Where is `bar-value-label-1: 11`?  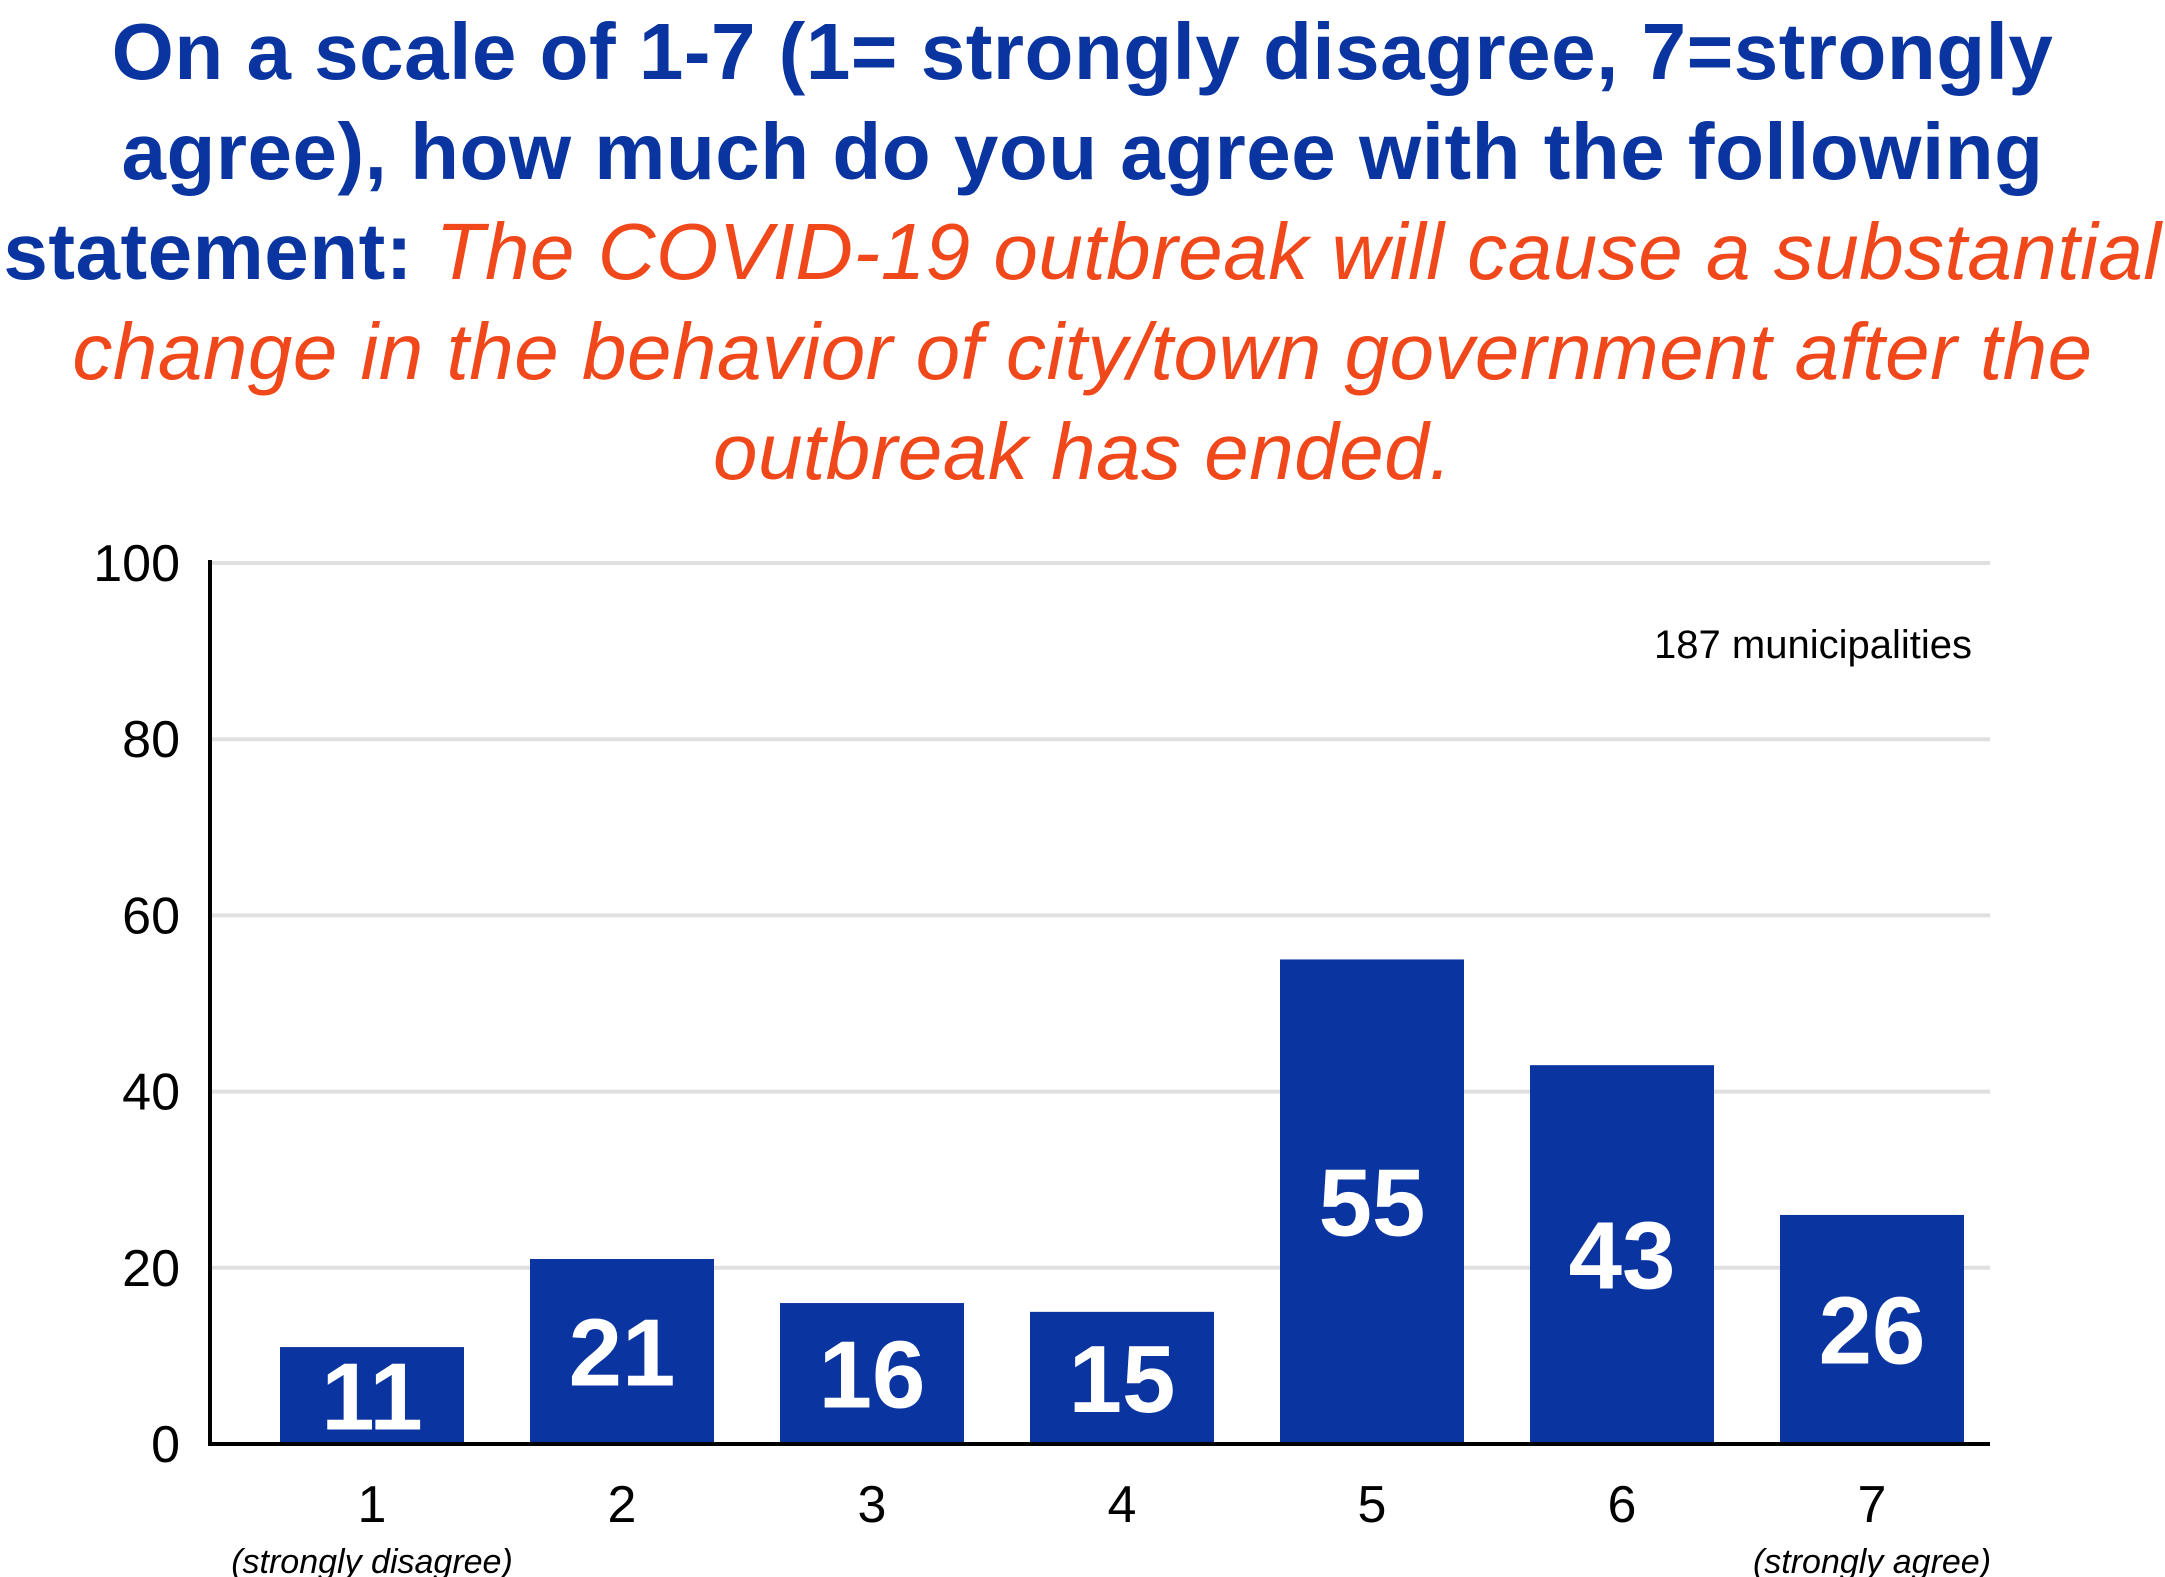 bar-value-label-1: 11 is located at coordinates (371, 1397).